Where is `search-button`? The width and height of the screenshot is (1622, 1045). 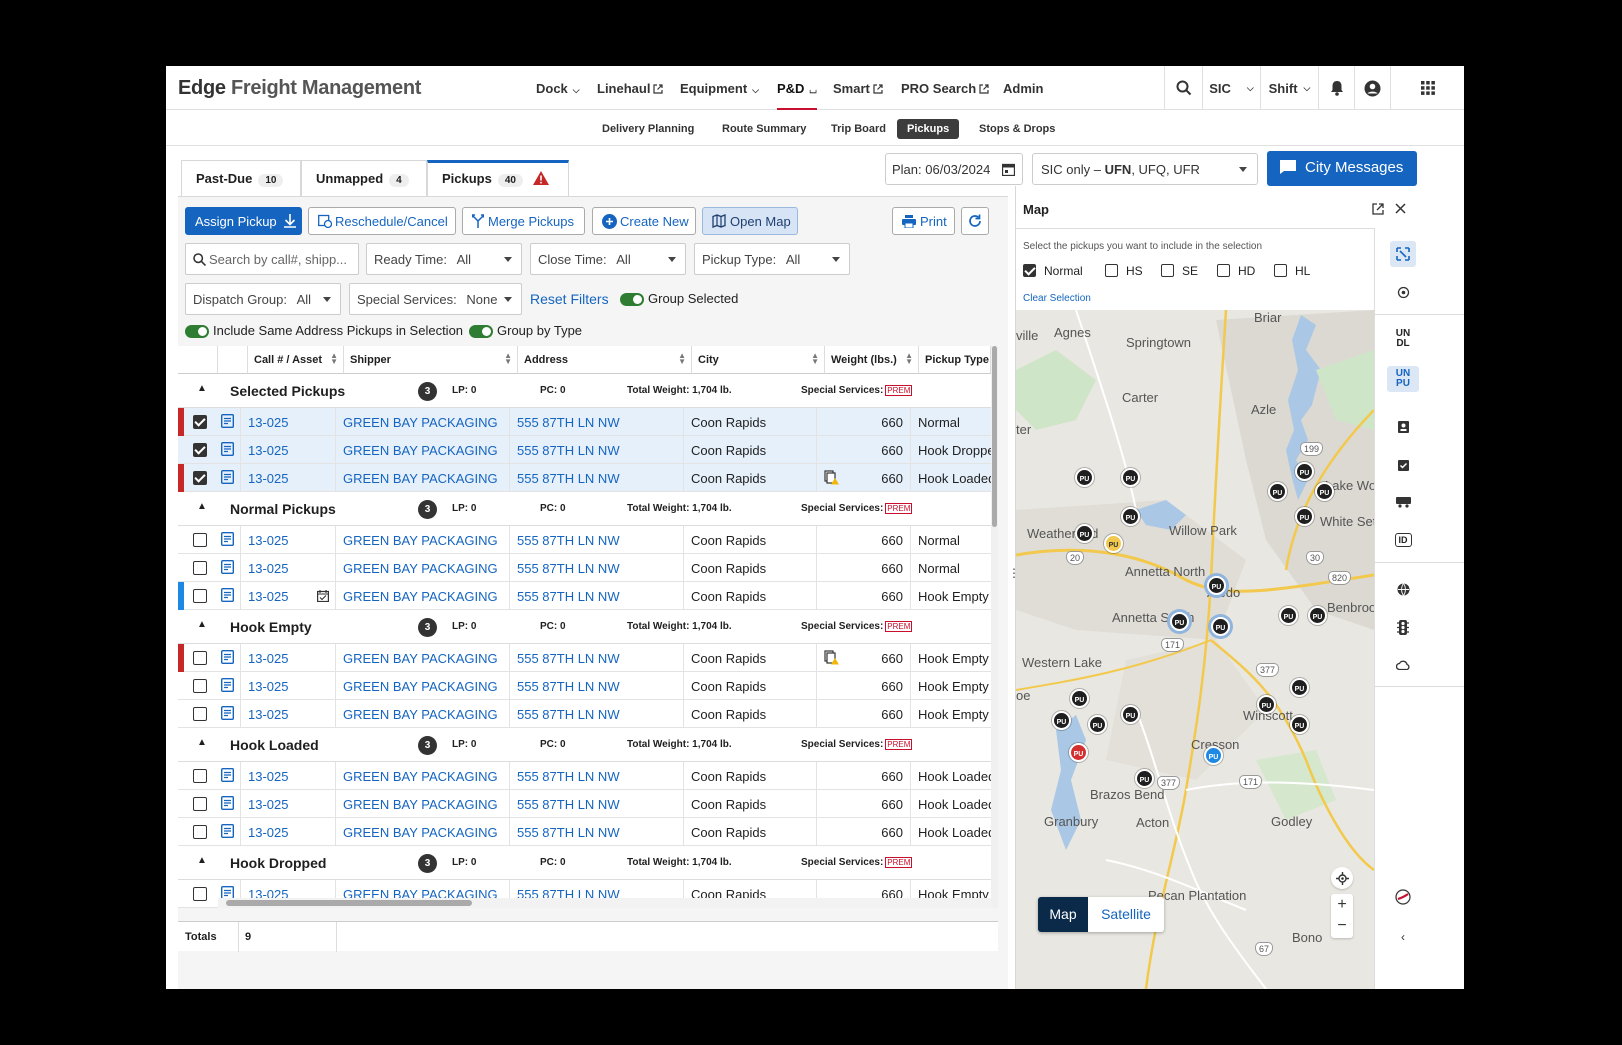
search-button is located at coordinates (1183, 88).